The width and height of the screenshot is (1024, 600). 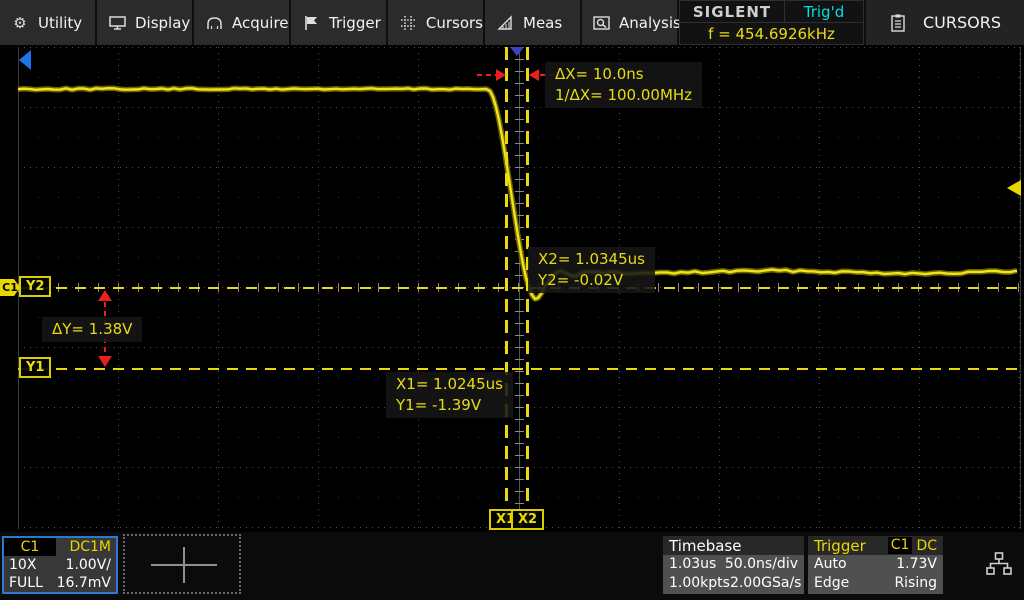 What do you see at coordinates (624, 95) in the screenshot?
I see `inv-dx-value: 1/ΔX= 100.00MHz` at bounding box center [624, 95].